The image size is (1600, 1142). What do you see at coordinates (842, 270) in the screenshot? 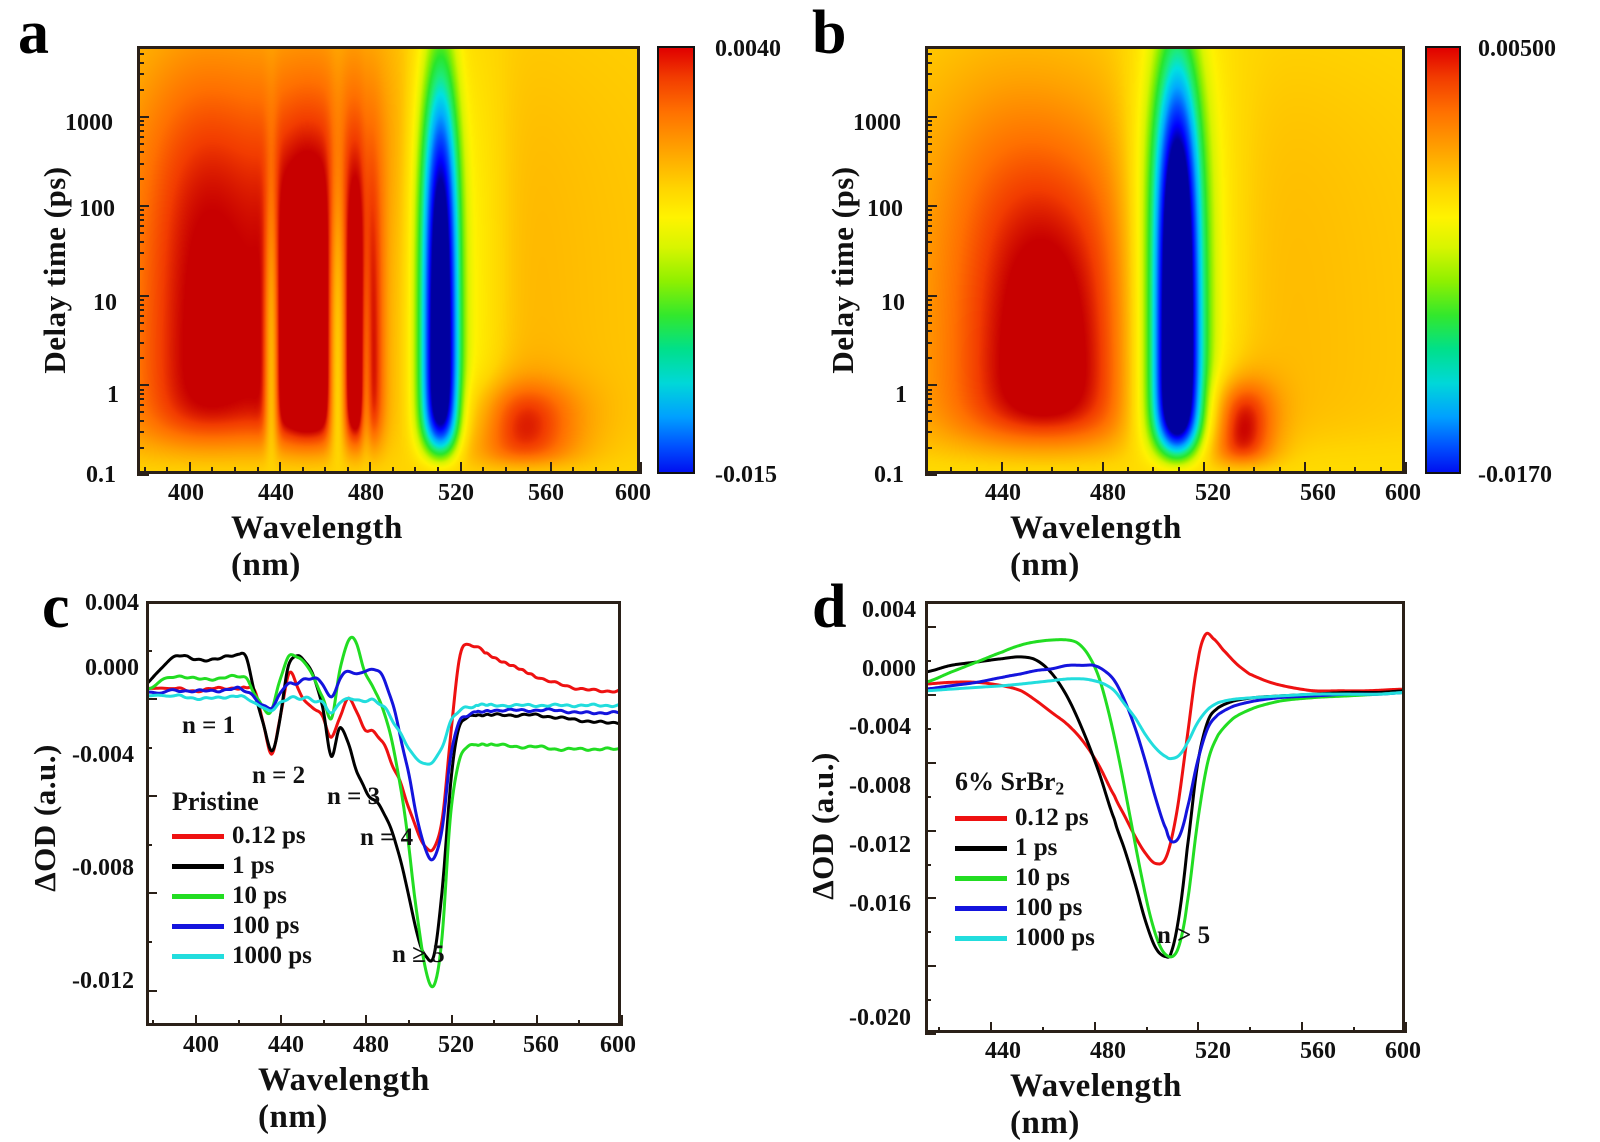
I see `panel-b-ylabel: Delay time (ps)` at bounding box center [842, 270].